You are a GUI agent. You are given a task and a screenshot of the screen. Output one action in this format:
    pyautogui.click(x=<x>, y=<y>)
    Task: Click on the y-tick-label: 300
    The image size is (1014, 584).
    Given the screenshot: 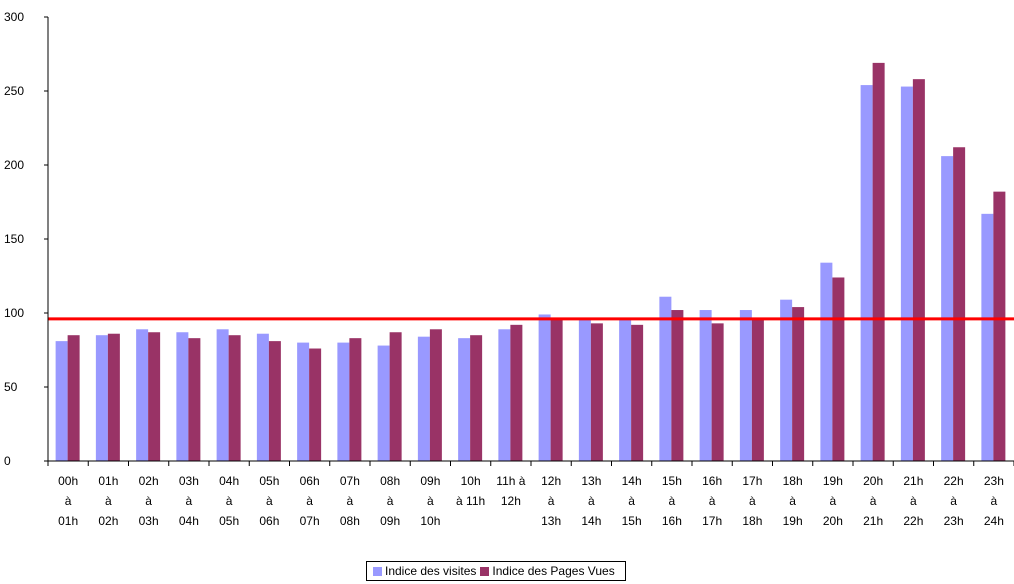 What is the action you would take?
    pyautogui.click(x=14, y=17)
    